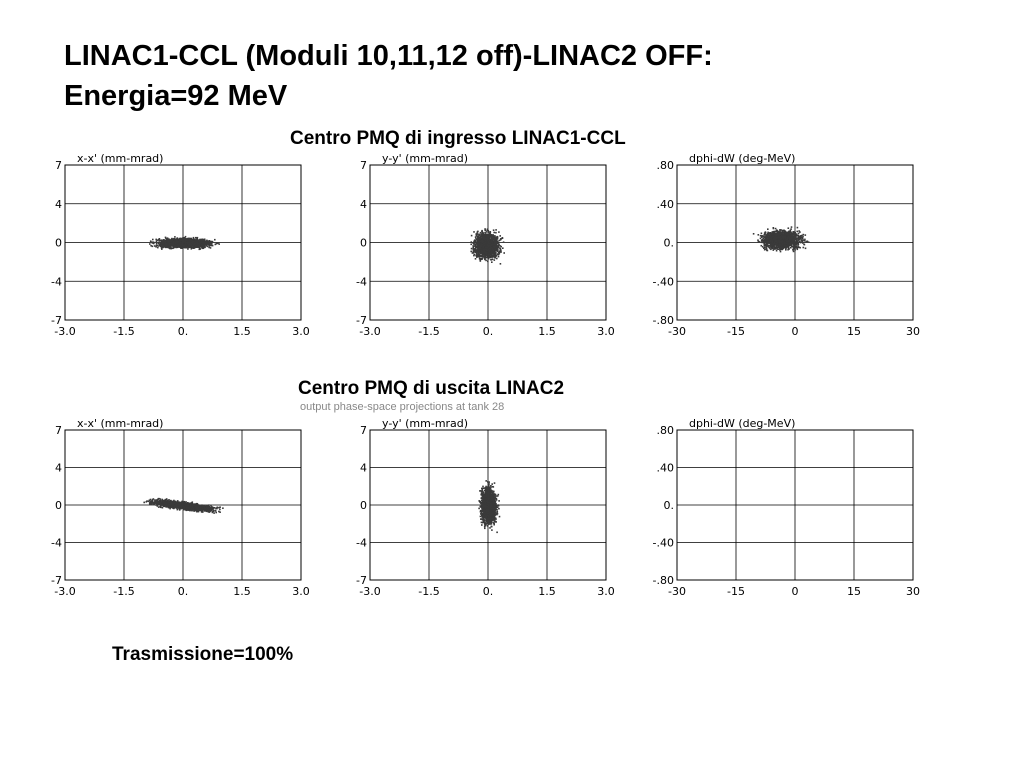  I want to click on title-line-2: Energia=92 MeV, so click(176, 96).